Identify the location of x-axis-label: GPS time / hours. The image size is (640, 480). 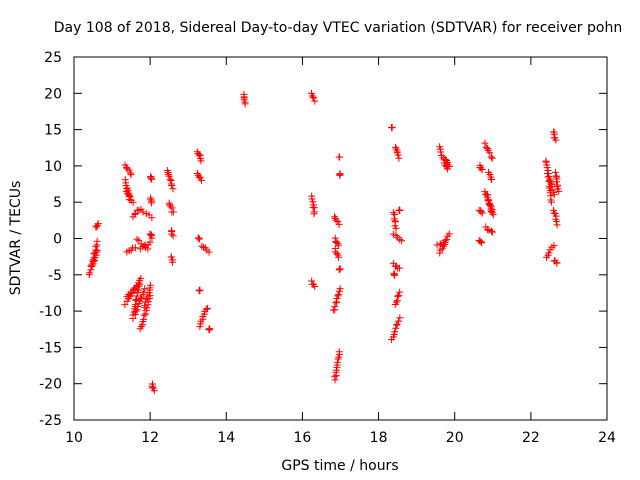
(339, 466).